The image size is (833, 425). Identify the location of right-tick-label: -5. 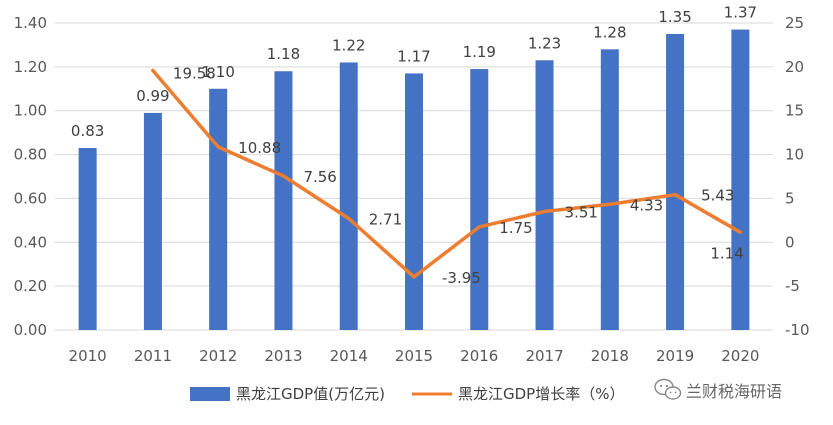
(792, 286).